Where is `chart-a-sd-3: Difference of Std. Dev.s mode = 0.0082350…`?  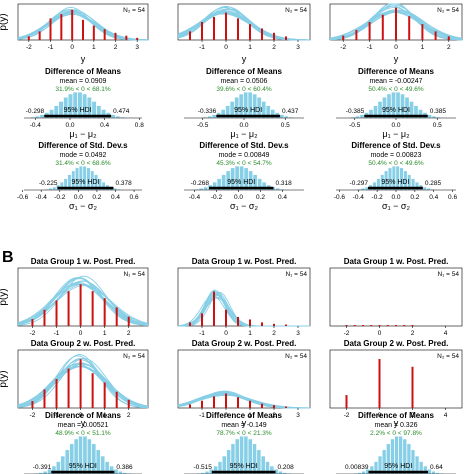 chart-a-sd-3: Difference of Std. Dev.s mode = 0.0082350… is located at coordinates (396, 176).